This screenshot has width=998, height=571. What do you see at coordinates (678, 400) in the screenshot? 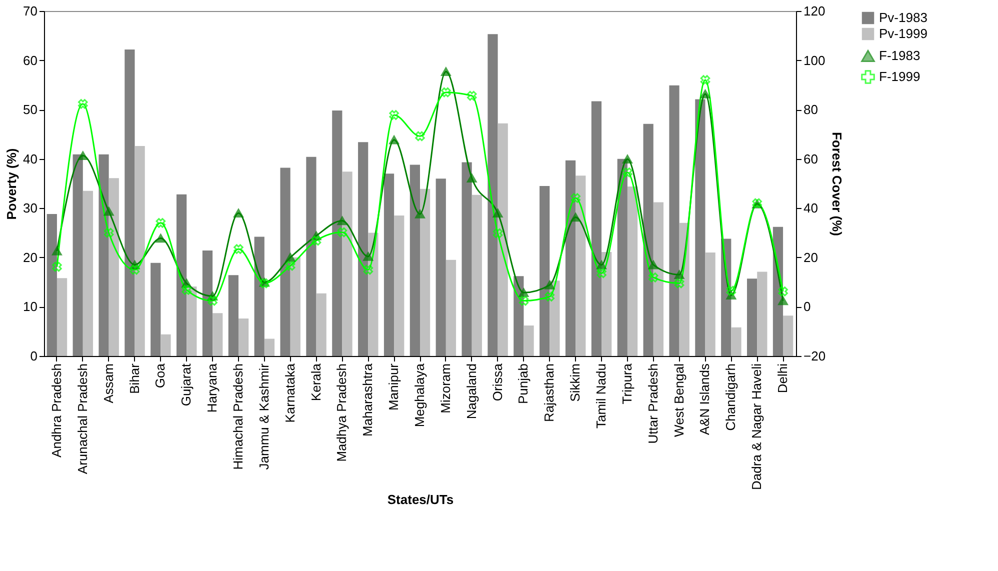
I see `x-tick-label: West Bengal` at bounding box center [678, 400].